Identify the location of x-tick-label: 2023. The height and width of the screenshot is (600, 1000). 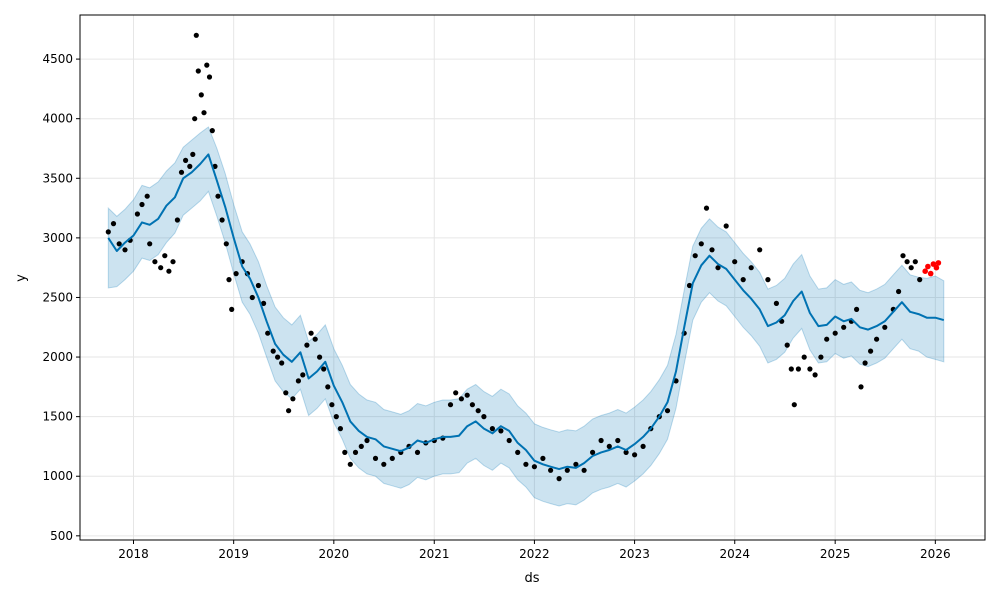
(634, 554).